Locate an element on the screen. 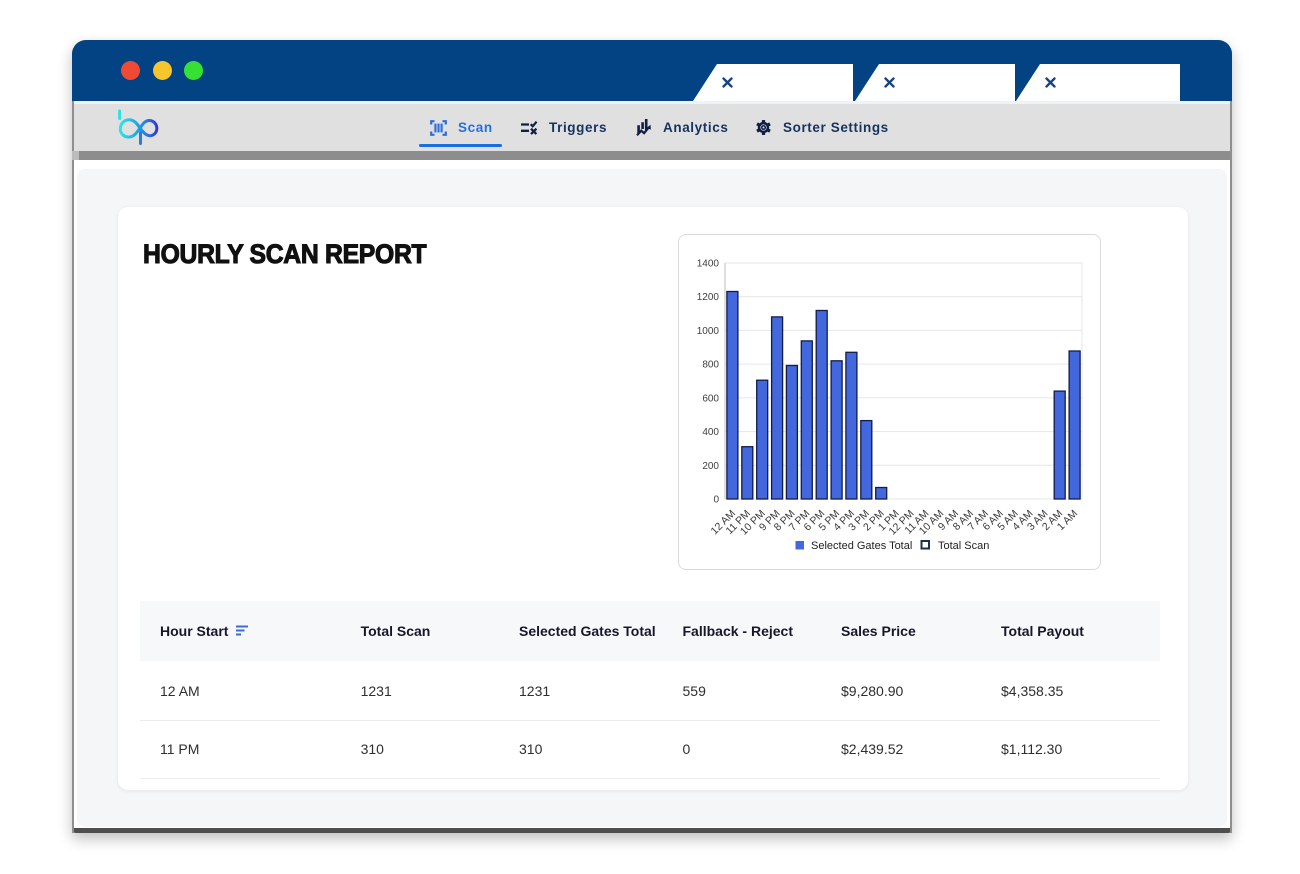  svg-text: 1400 is located at coordinates (708, 264).